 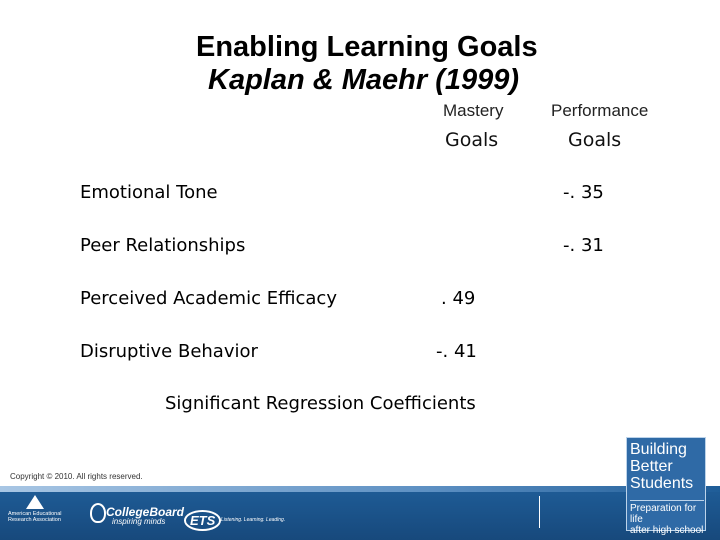 I want to click on row-label-peer-relationships: Peer Relationships, so click(x=163, y=245).